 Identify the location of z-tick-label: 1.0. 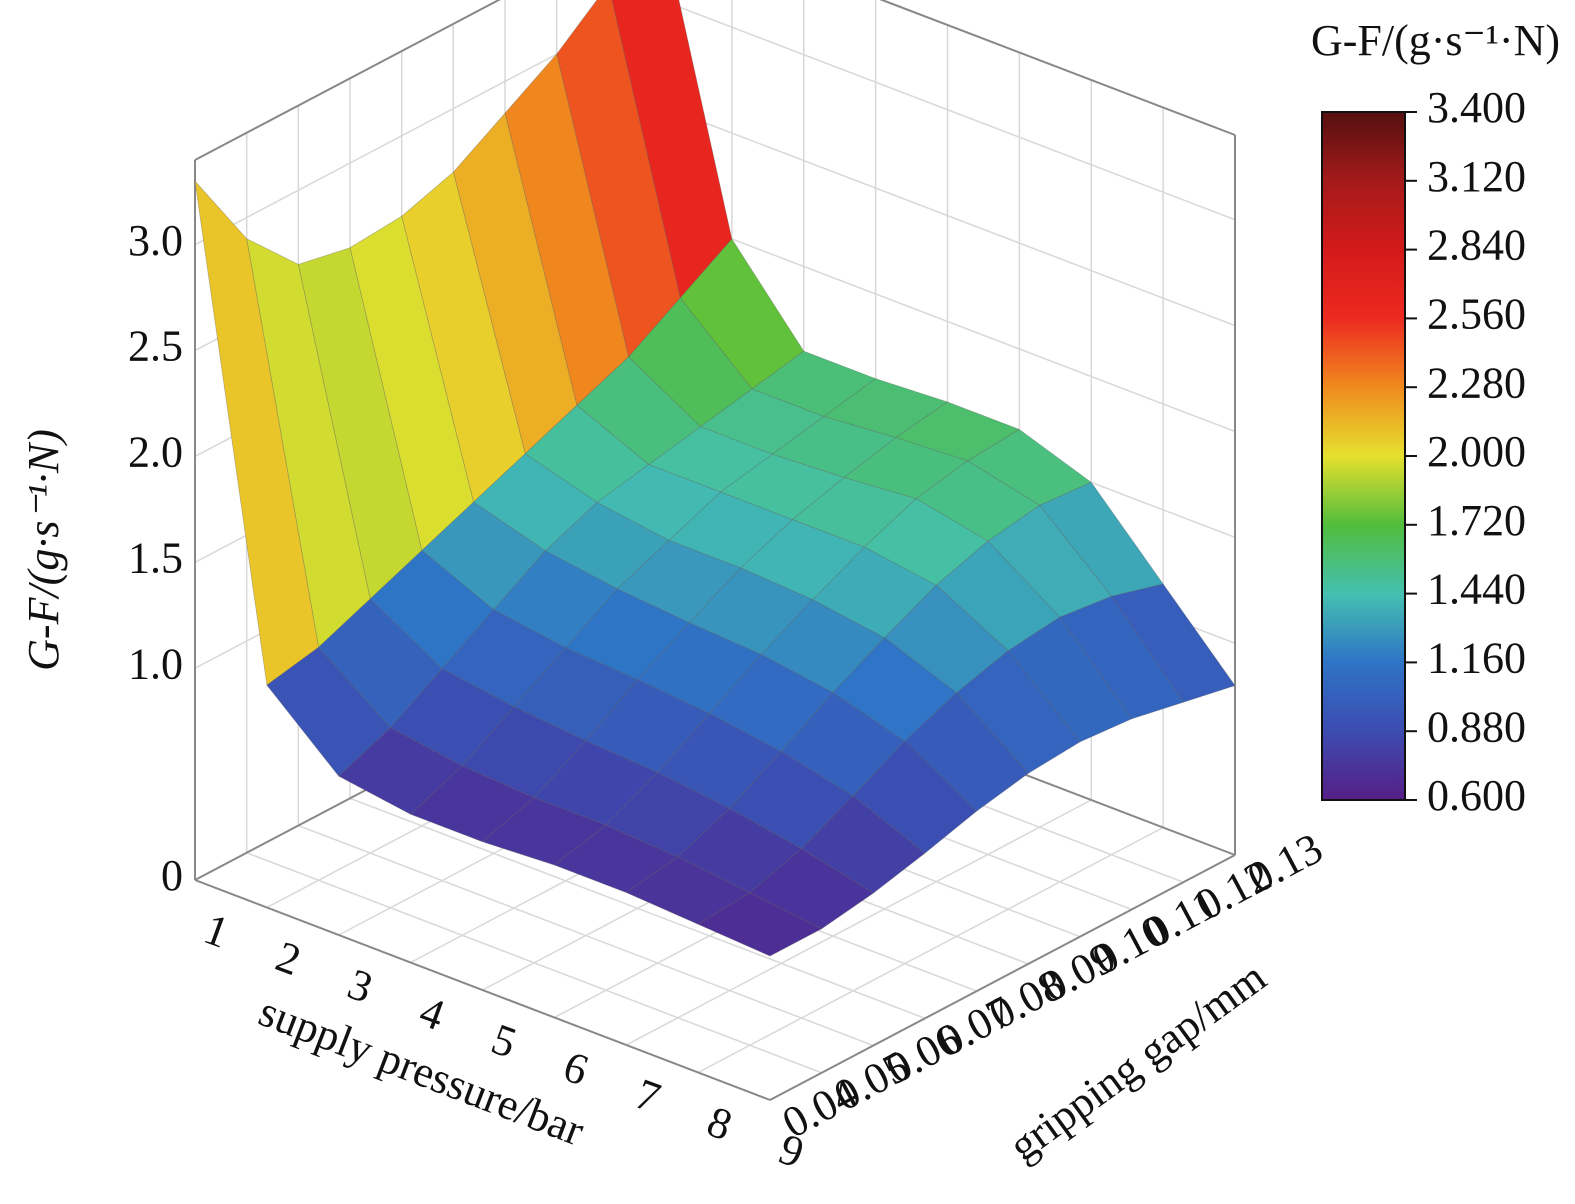
(155, 663).